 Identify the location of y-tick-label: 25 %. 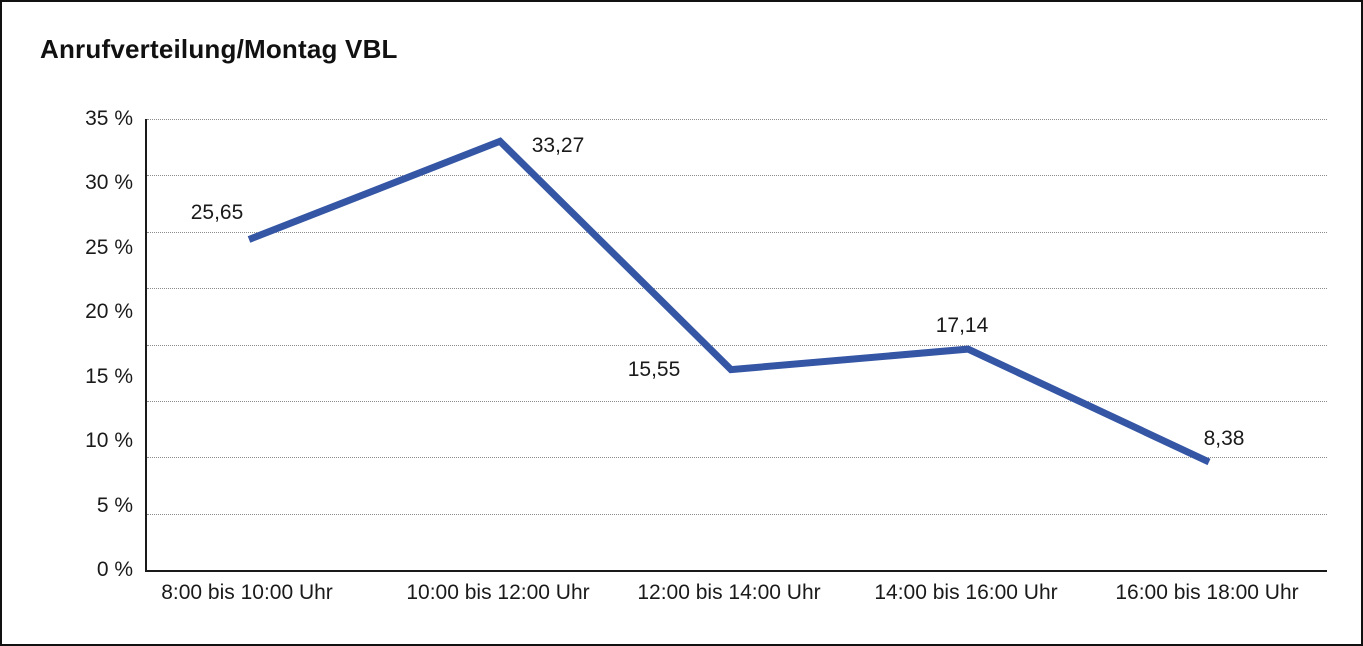
(109, 247).